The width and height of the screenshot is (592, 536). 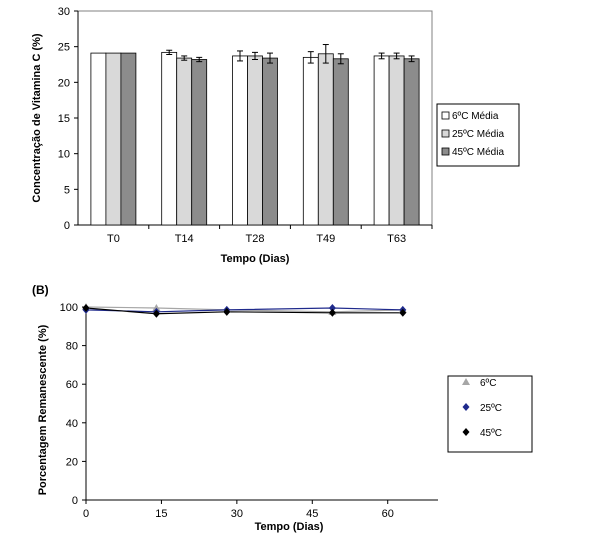 What do you see at coordinates (64, 119) in the screenshot?
I see `chart-a-y-tick-label: 15` at bounding box center [64, 119].